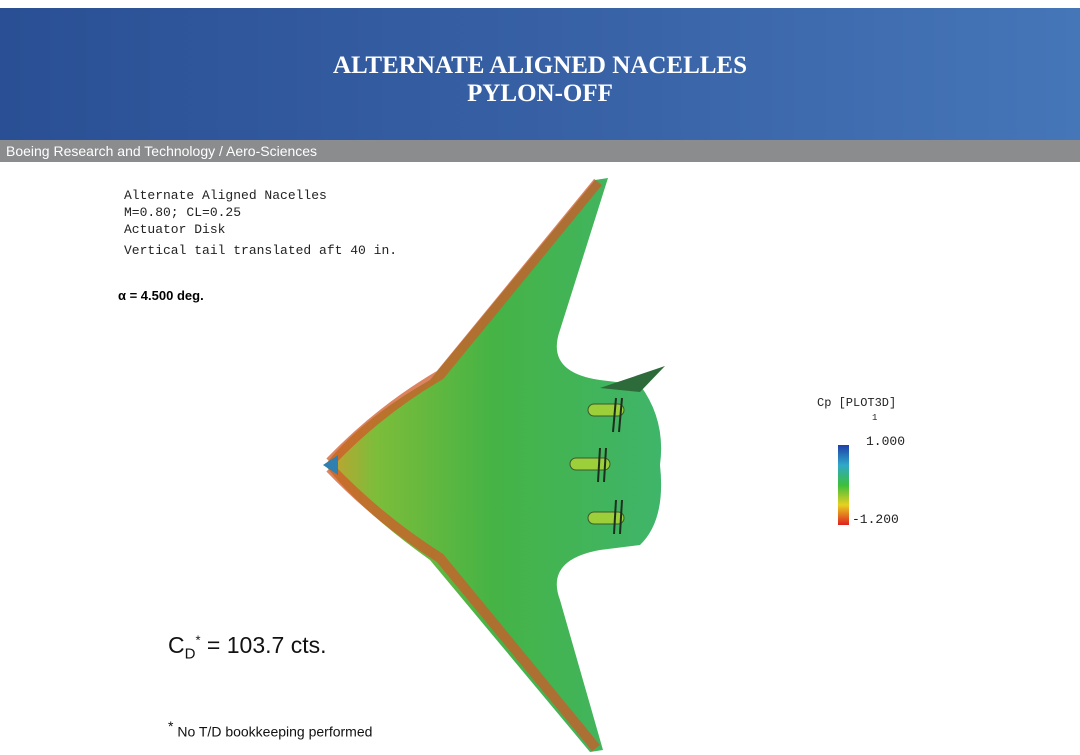  What do you see at coordinates (266, 645) in the screenshot?
I see `drag-value: = 103.7 cts.` at bounding box center [266, 645].